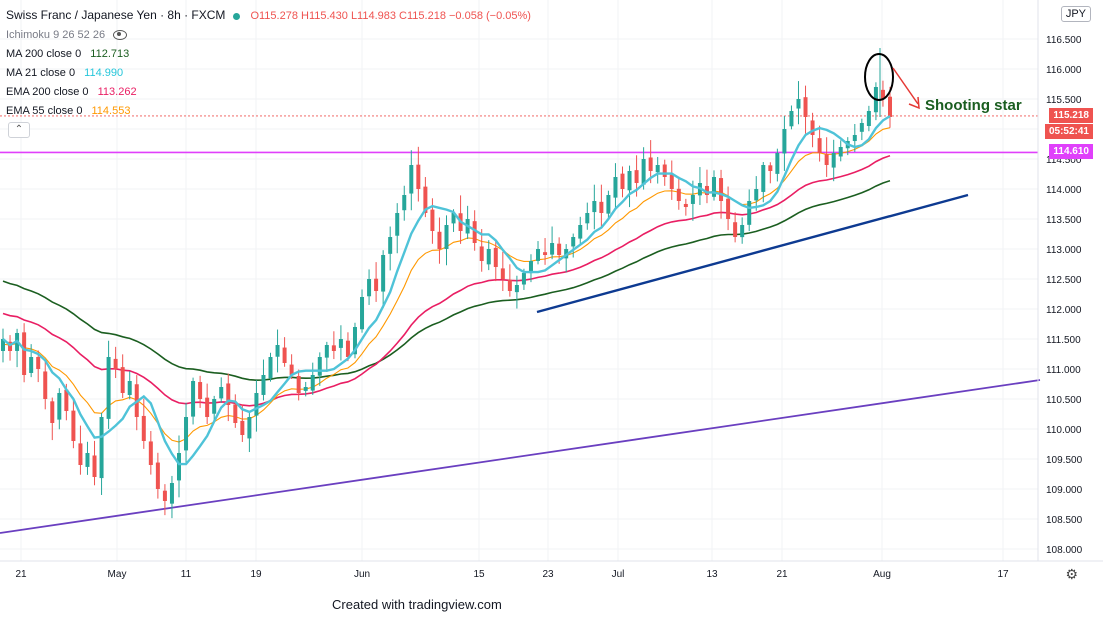  Describe the element at coordinates (1064, 460) in the screenshot. I see `price-tick-label: 109.500` at that location.